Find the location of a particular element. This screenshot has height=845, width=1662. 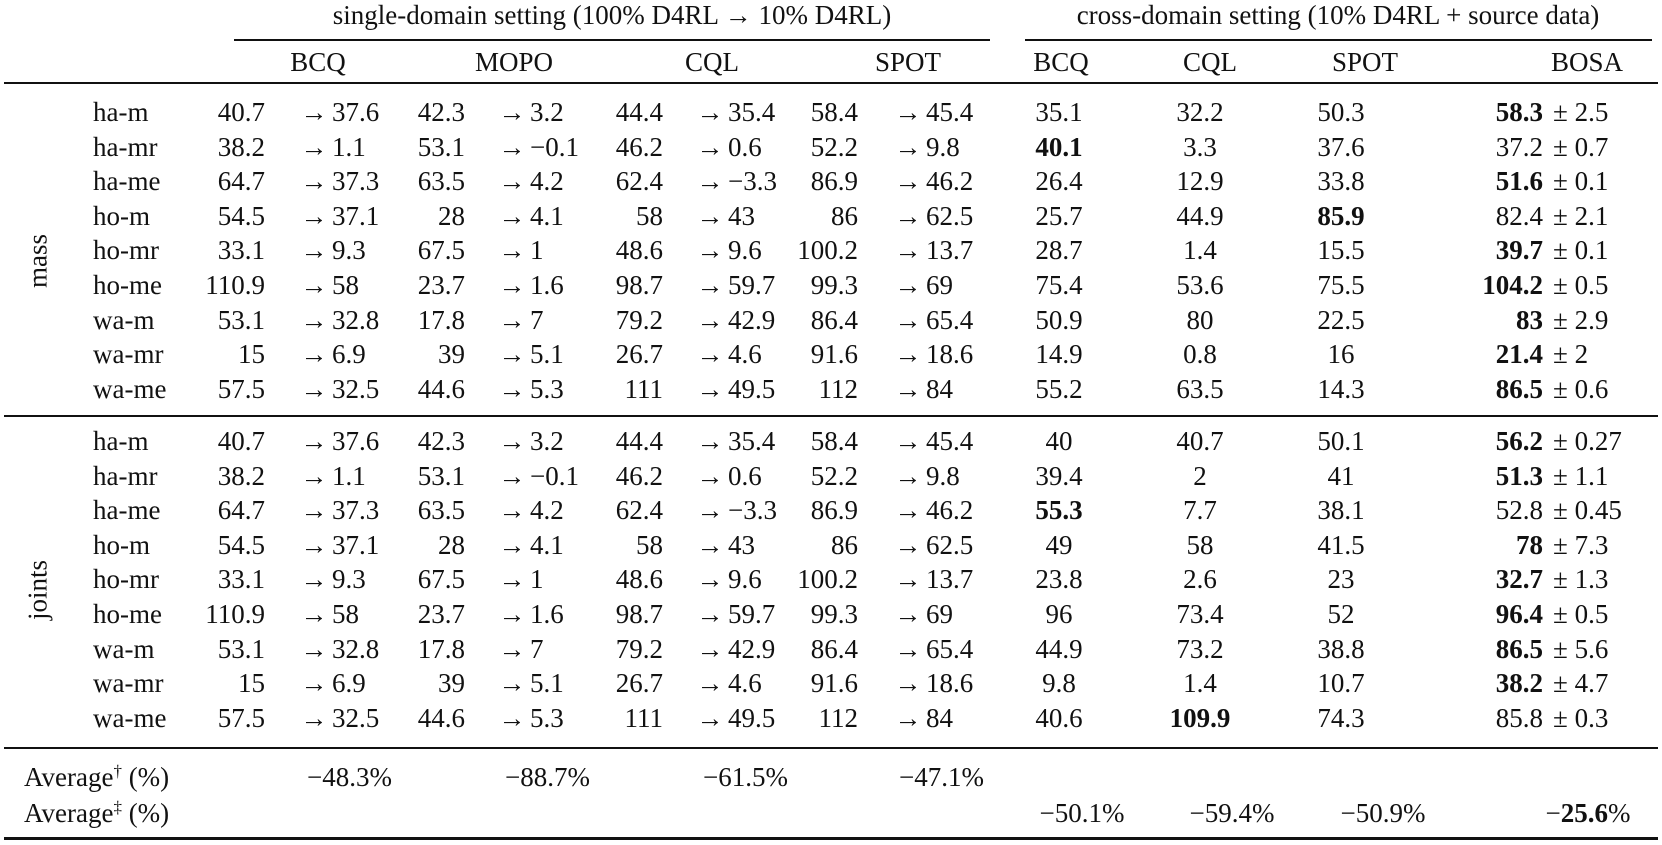

single-reduced-value: 9.3 is located at coordinates (349, 579).